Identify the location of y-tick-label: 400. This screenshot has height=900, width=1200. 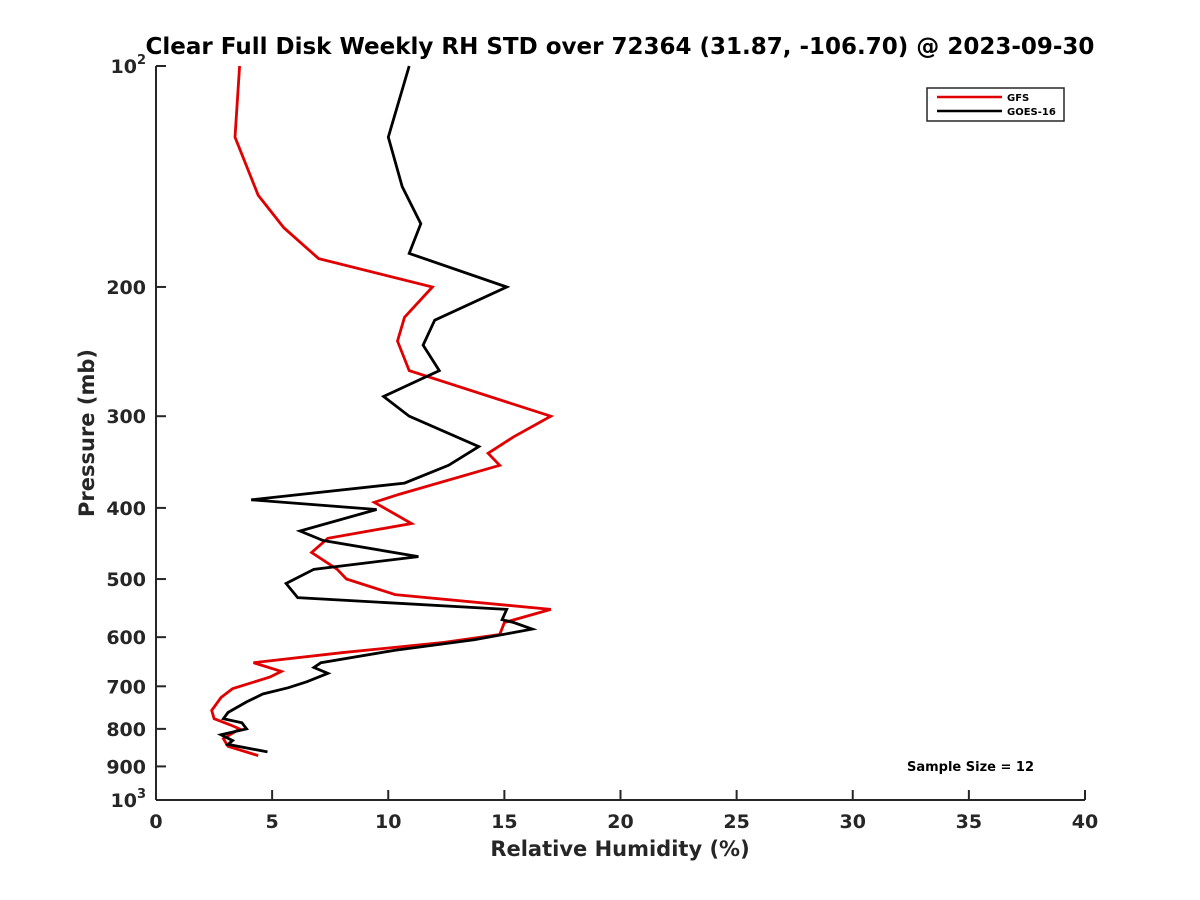
(126, 509).